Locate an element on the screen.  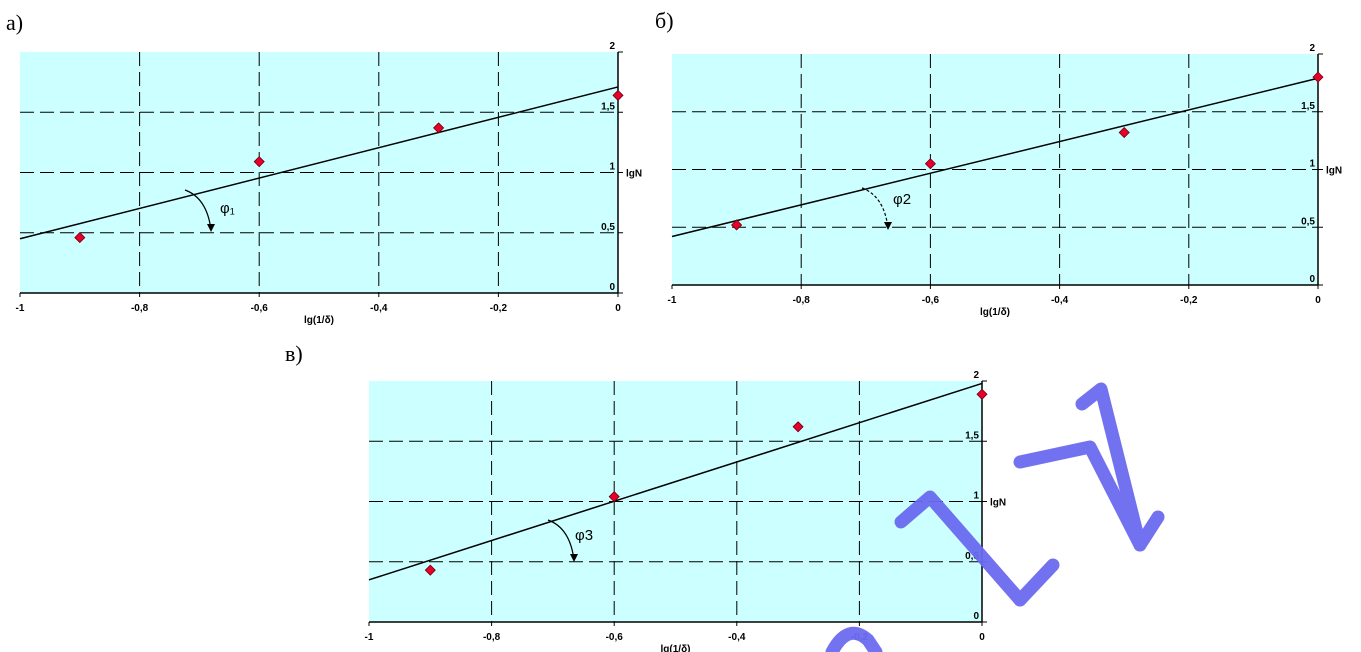
panel-label: в) is located at coordinates (294, 353).